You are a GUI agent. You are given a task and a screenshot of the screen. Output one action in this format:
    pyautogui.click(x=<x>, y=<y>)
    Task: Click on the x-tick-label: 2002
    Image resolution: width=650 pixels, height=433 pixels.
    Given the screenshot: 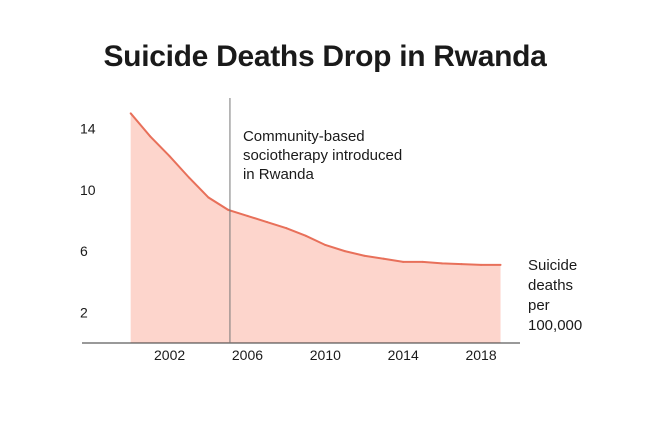 What is the action you would take?
    pyautogui.click(x=169, y=355)
    